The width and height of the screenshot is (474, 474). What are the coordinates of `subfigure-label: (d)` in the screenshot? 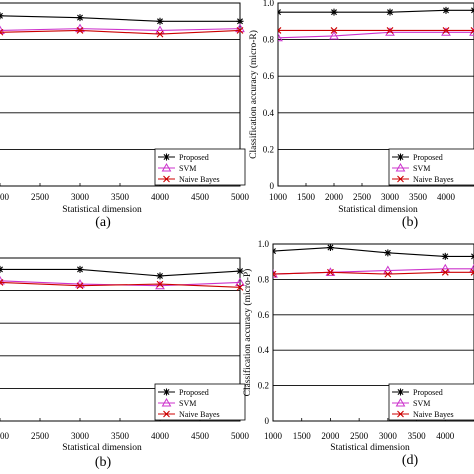 It's located at (410, 460).